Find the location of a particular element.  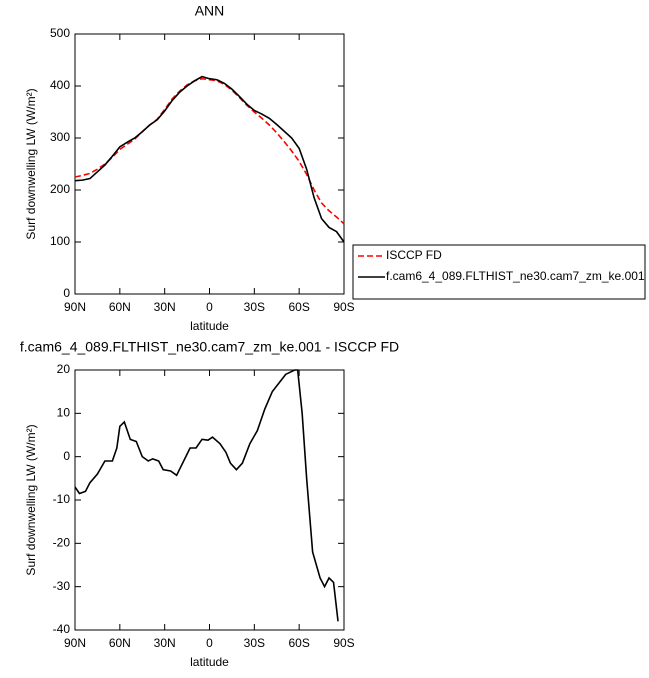

y-tick-label: 500 is located at coordinates (60, 33).